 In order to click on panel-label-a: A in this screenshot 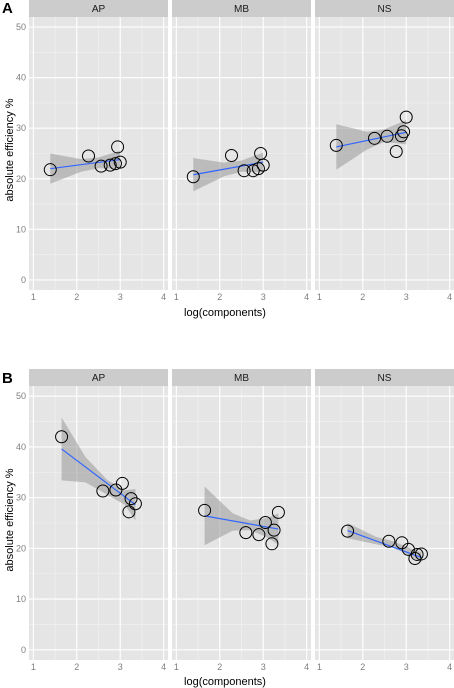, I will do `click(7, 8)`.